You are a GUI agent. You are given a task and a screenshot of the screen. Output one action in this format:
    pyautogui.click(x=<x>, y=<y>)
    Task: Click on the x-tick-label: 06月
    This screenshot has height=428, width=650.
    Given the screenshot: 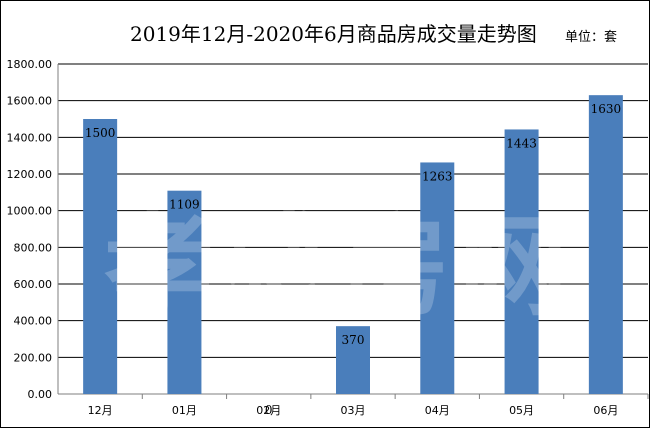 What is the action you would take?
    pyautogui.click(x=605, y=410)
    